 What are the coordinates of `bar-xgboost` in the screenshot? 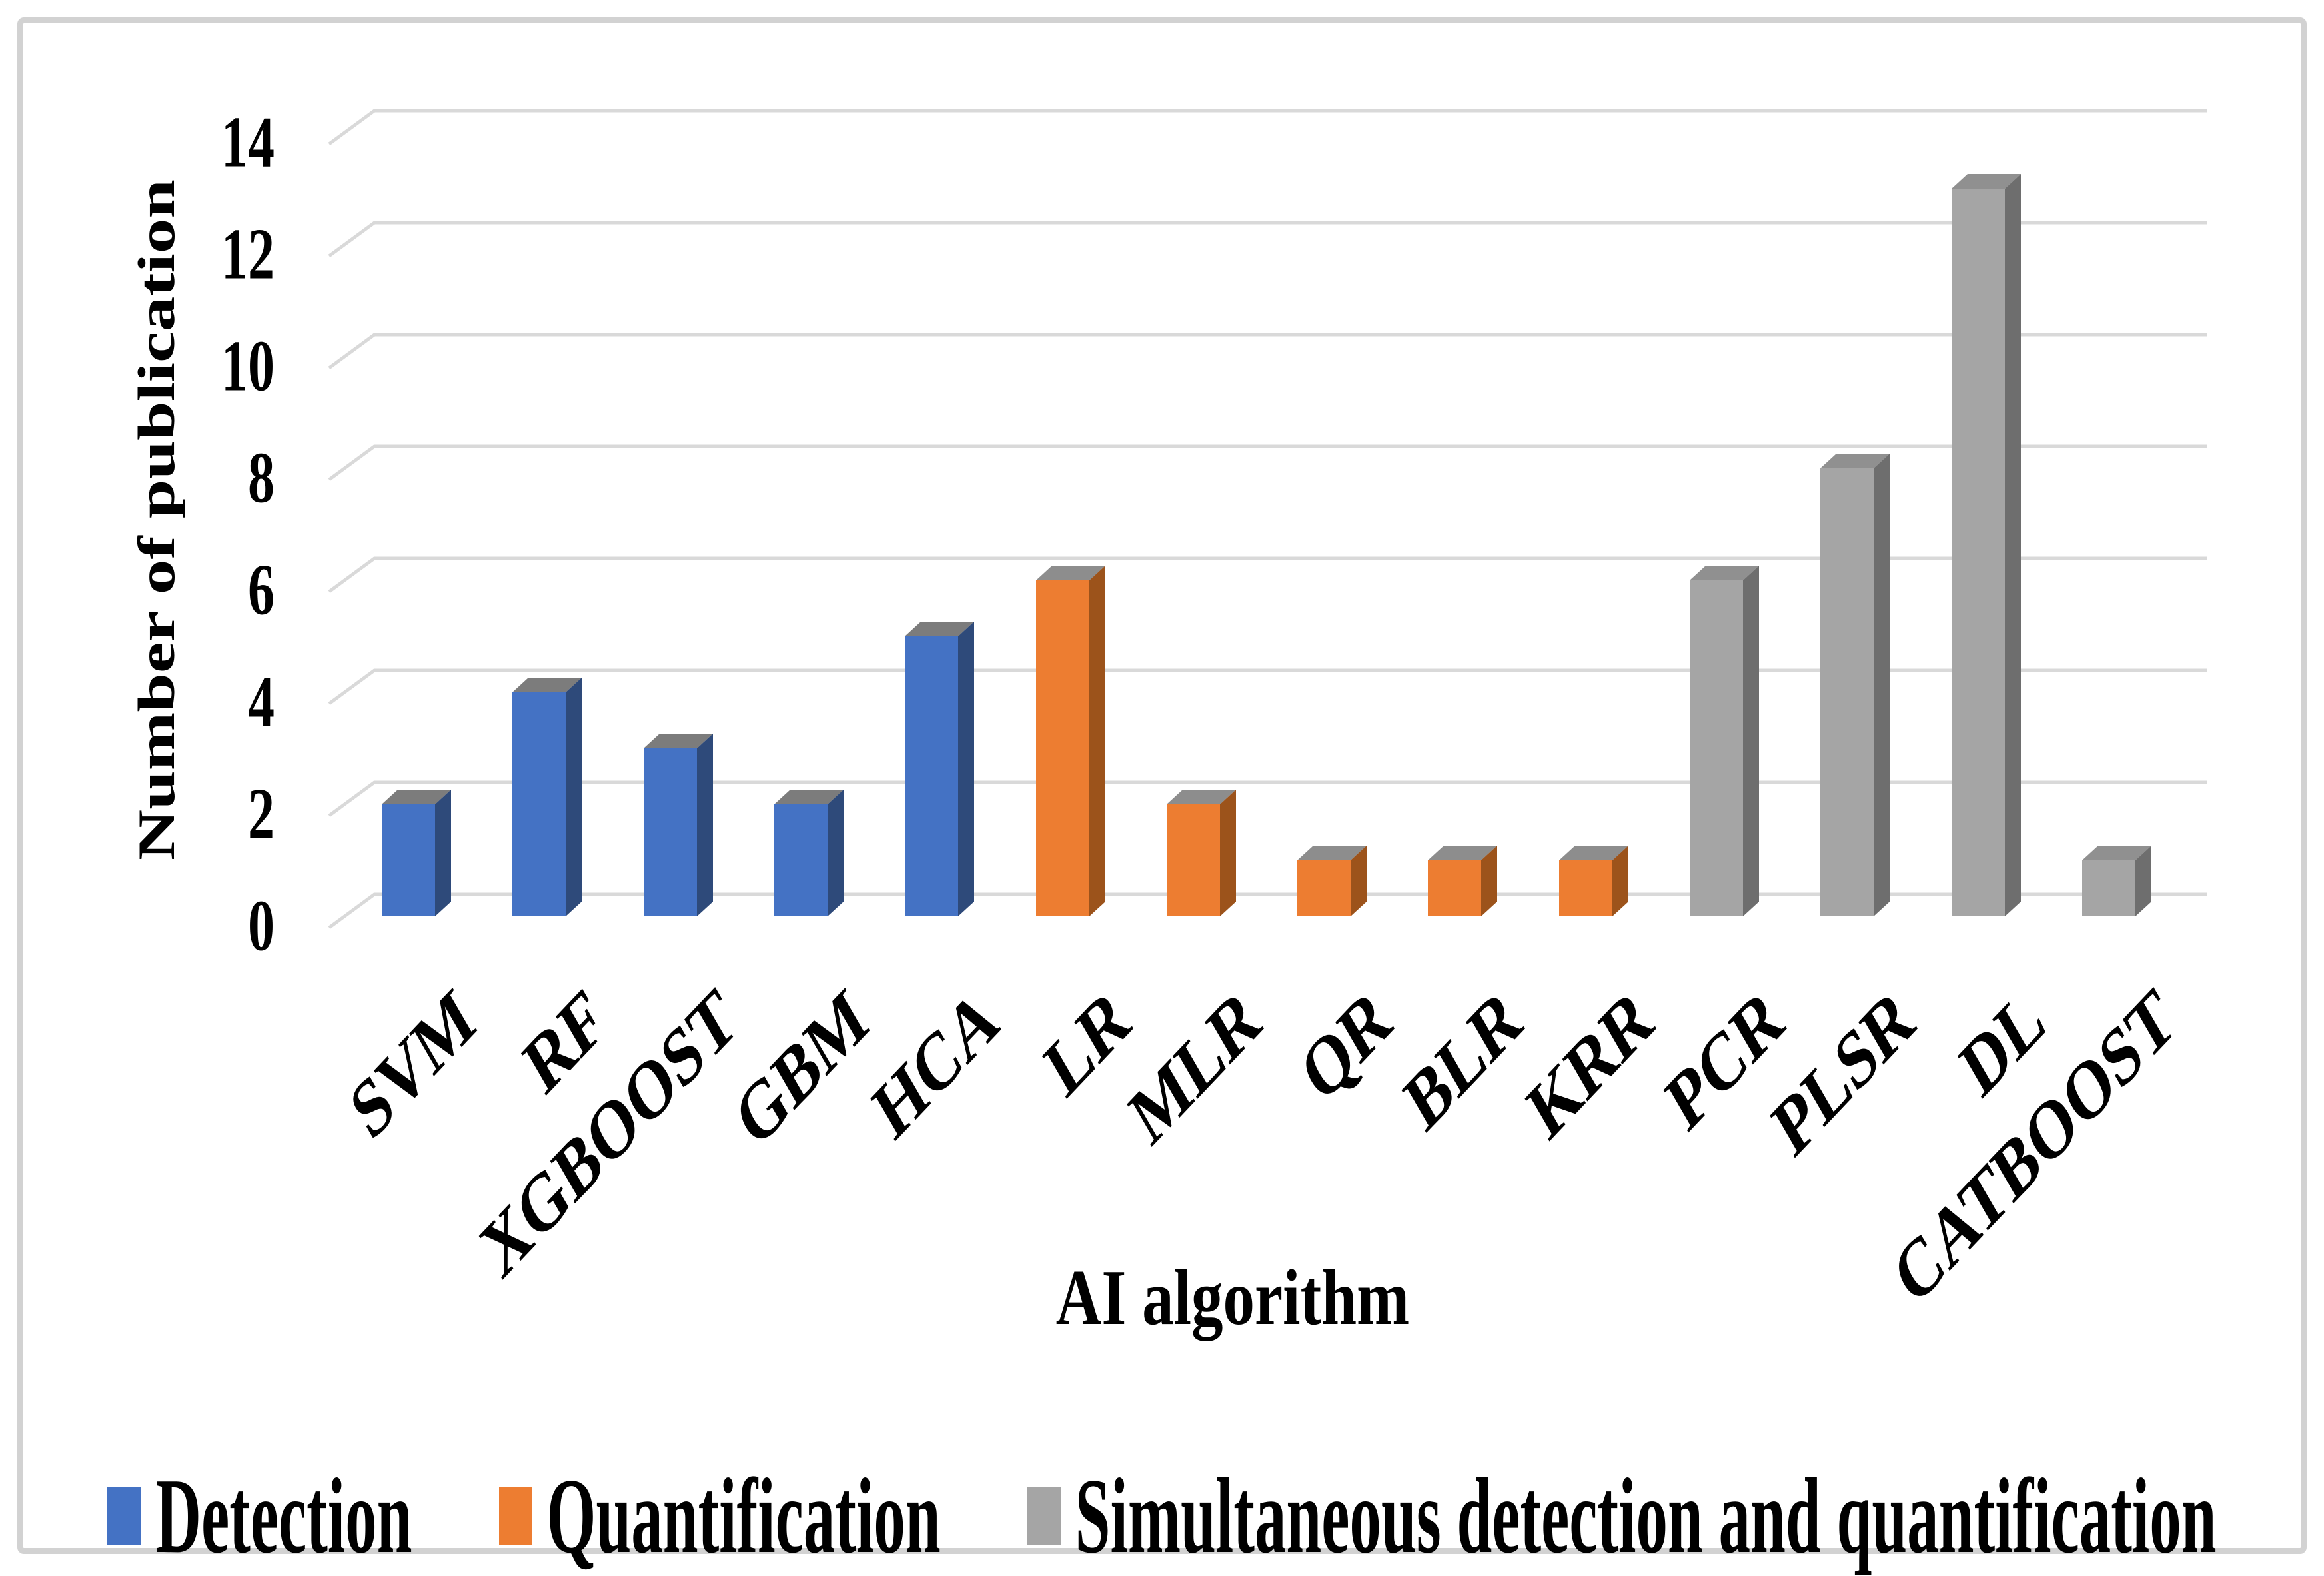 It's located at (678, 825).